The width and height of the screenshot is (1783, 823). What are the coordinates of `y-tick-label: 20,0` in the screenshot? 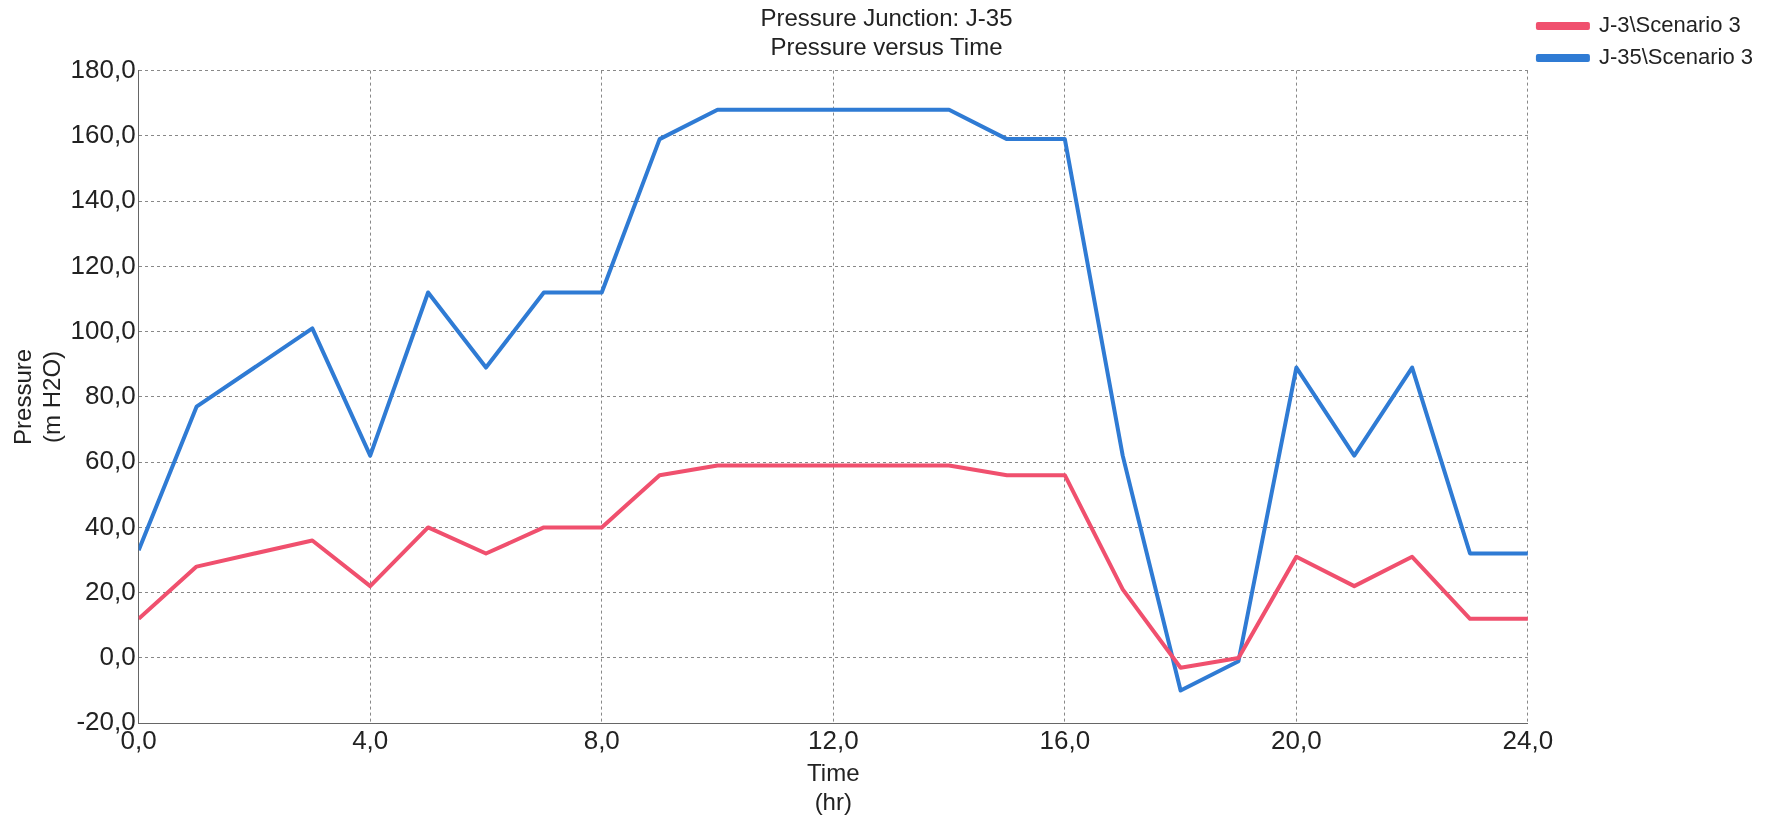 It's located at (110, 590).